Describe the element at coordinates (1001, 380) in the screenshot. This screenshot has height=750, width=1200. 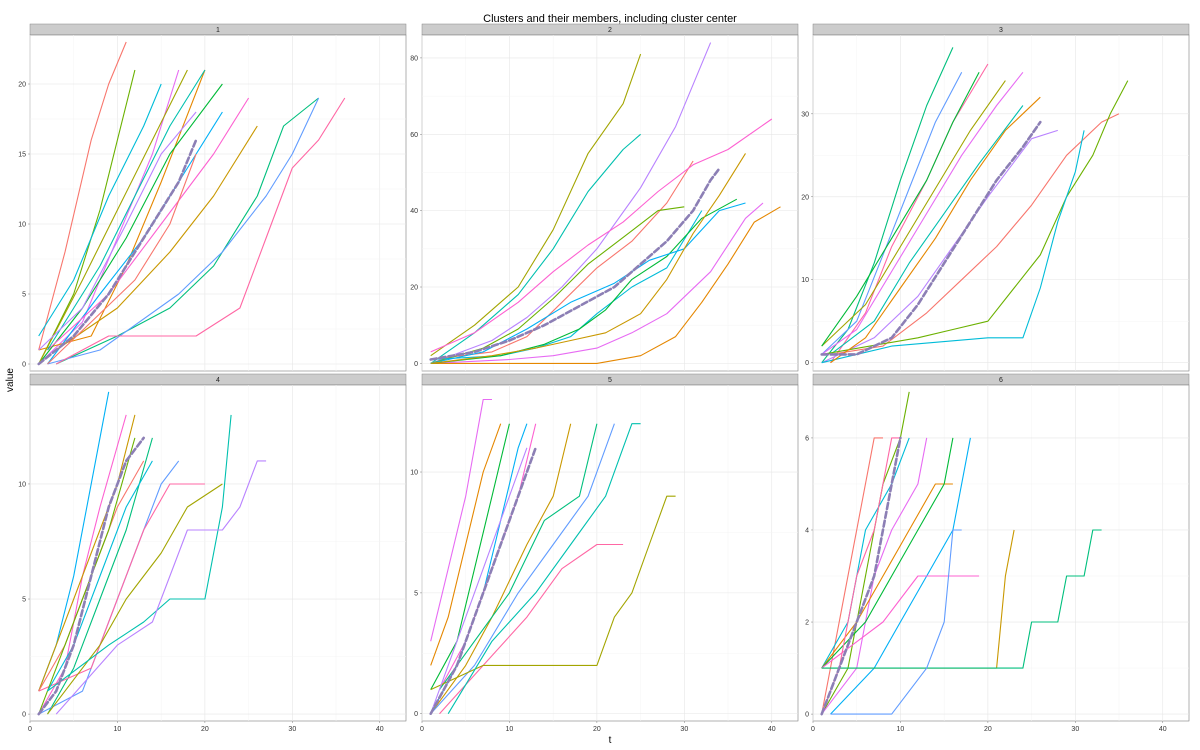
I see `facet-strip-label: 6` at that location.